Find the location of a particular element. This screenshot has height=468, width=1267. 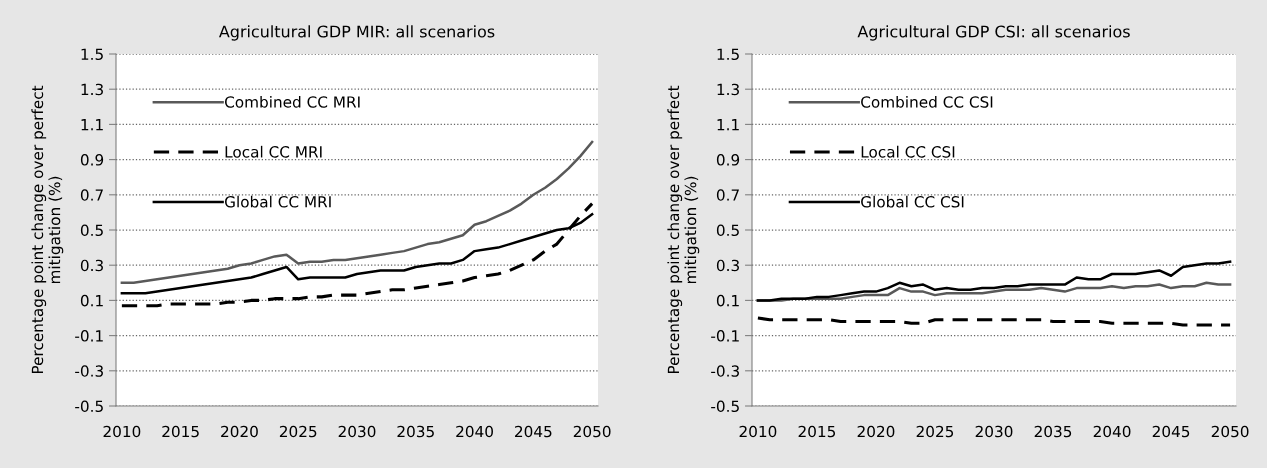

legend-label: Local CC CSI is located at coordinates (908, 151).